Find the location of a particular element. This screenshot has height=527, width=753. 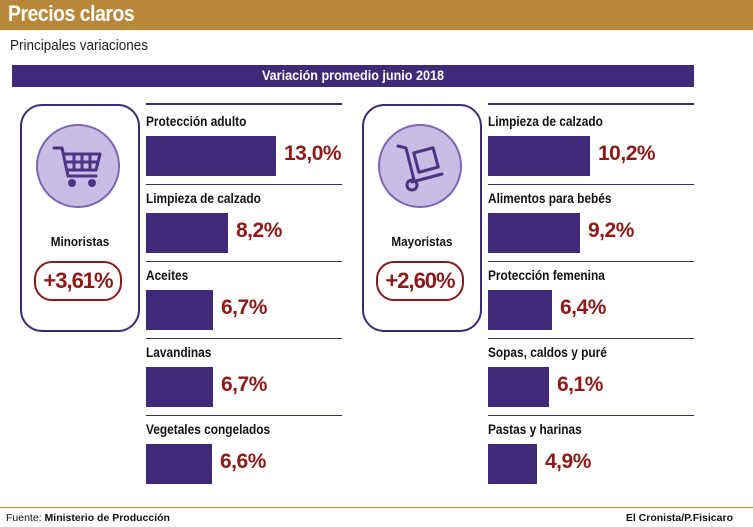

category-label: Aceites is located at coordinates (167, 275).